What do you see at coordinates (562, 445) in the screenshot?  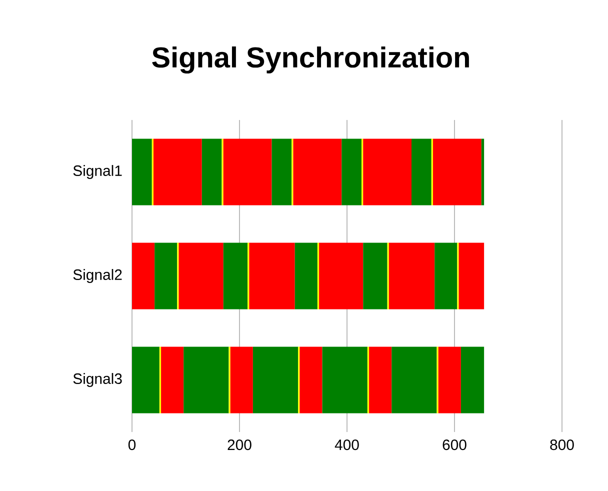 I see `x-tick-label: 800` at bounding box center [562, 445].